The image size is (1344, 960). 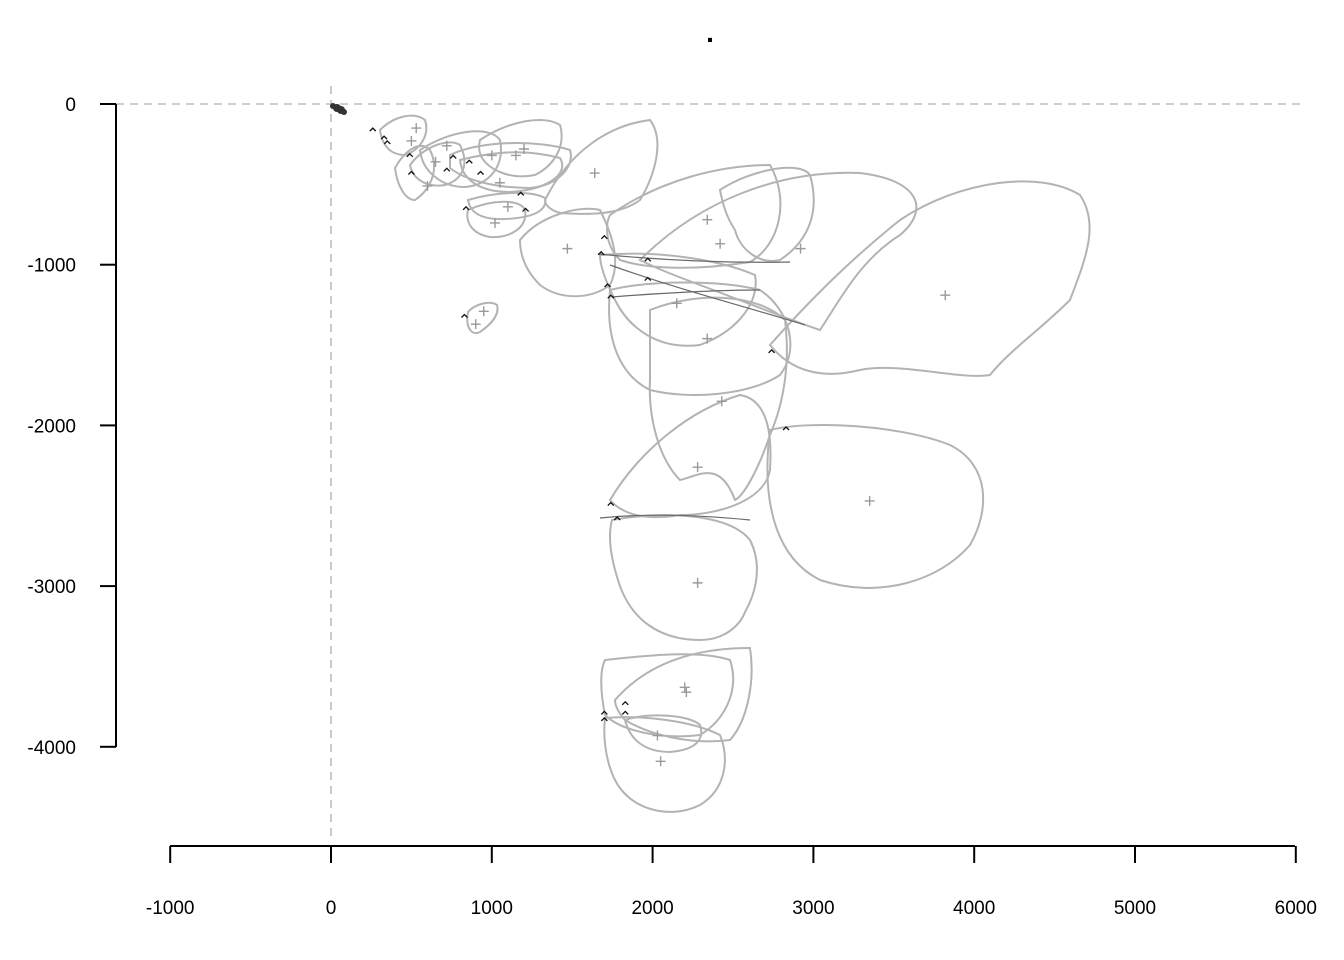 What do you see at coordinates (51, 587) in the screenshot?
I see `y-tick-label: -3000` at bounding box center [51, 587].